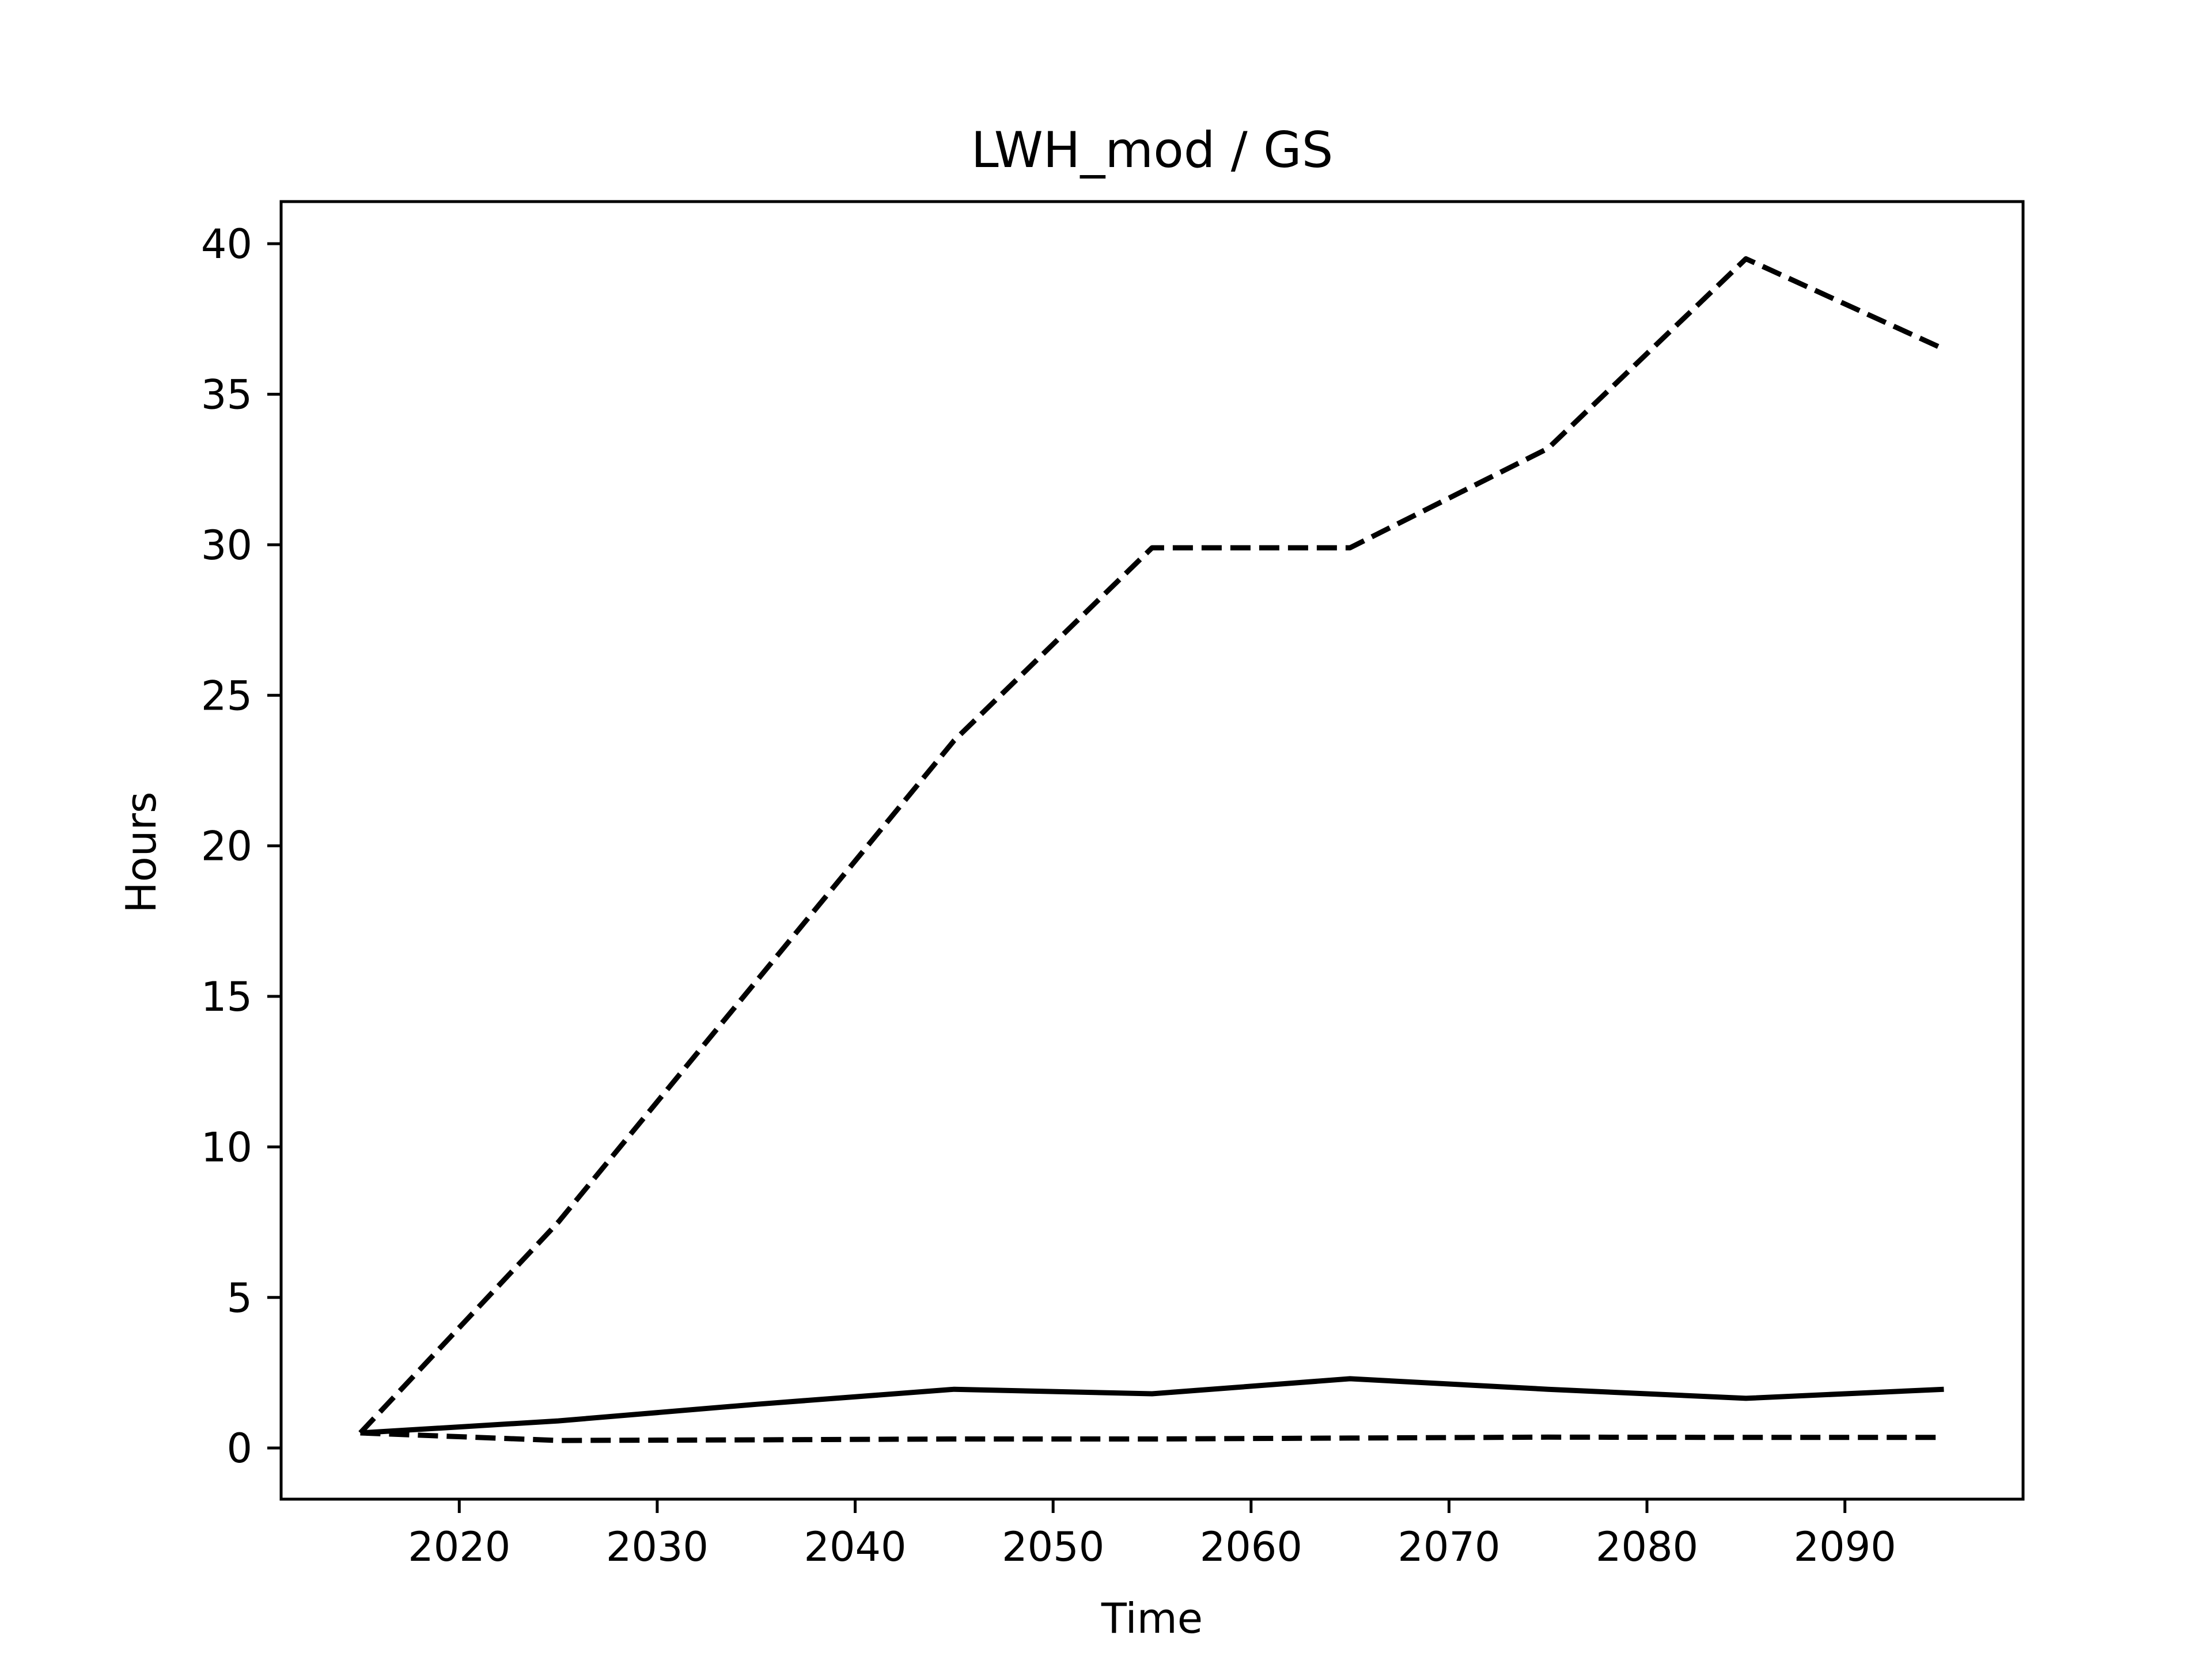  I want to click on y-tick-label: 0, so click(239, 1448).